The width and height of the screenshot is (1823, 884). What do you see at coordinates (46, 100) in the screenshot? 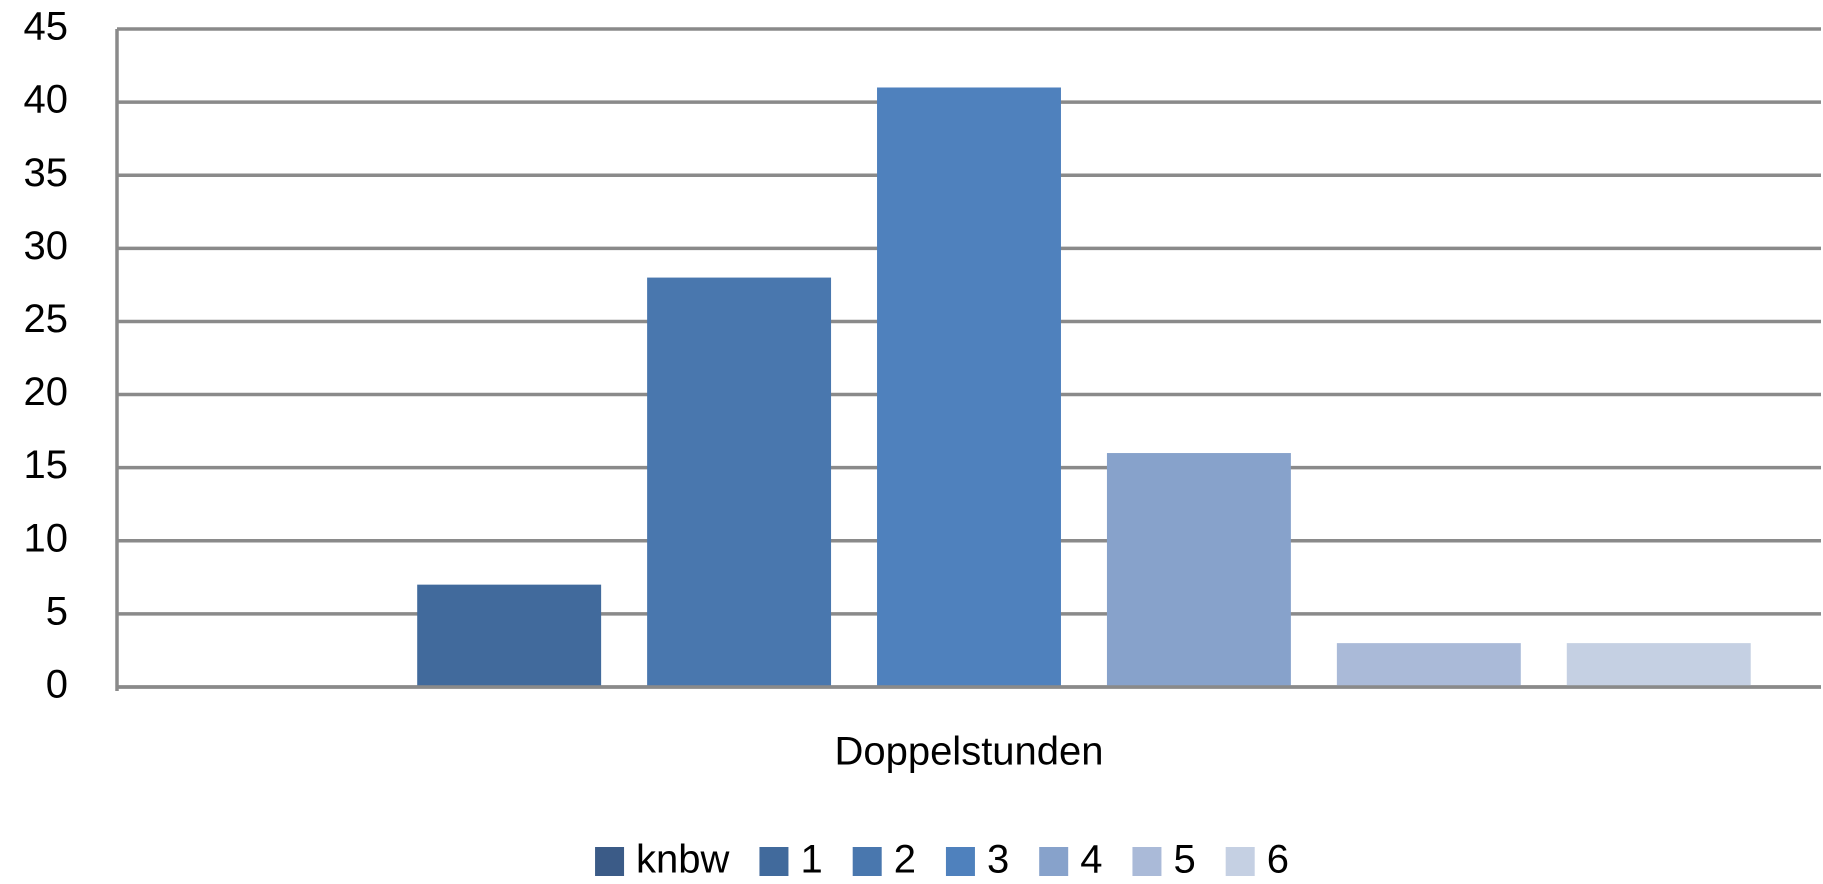
I see `y-tick-label: 40` at bounding box center [46, 100].